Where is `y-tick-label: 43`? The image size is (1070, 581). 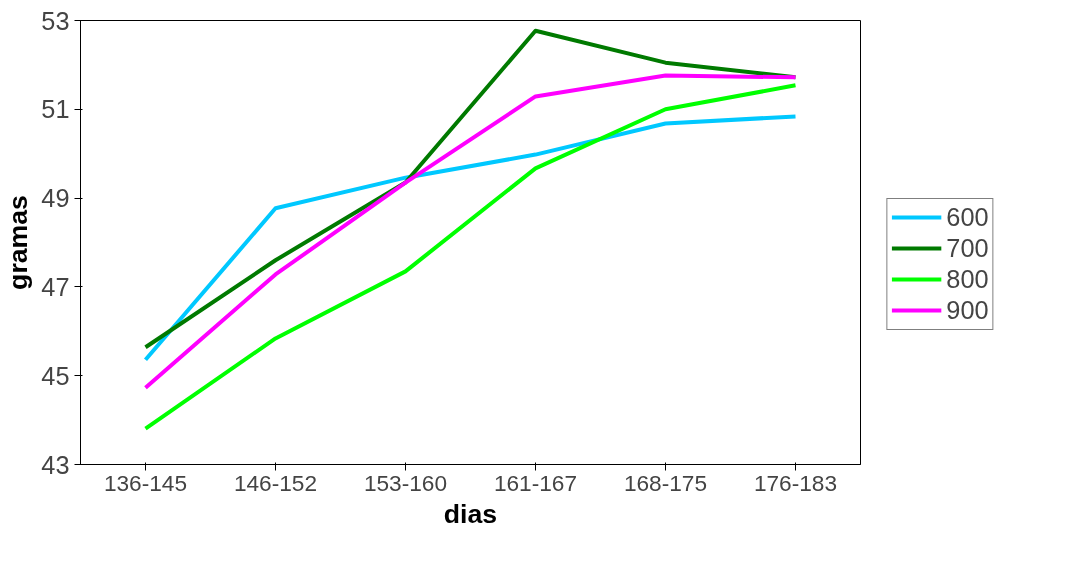 y-tick-label: 43 is located at coordinates (55, 464).